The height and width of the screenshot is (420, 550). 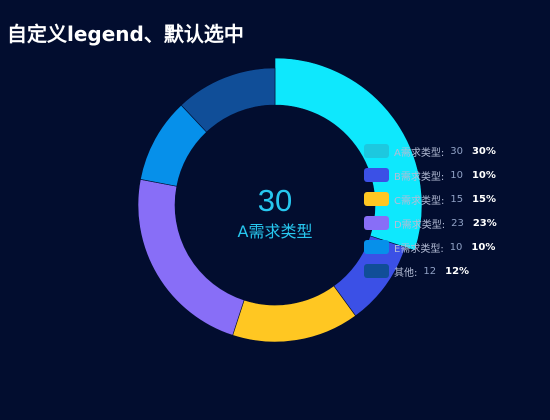 What do you see at coordinates (419, 249) in the screenshot?
I see `legend-label: E需求类型:` at bounding box center [419, 249].